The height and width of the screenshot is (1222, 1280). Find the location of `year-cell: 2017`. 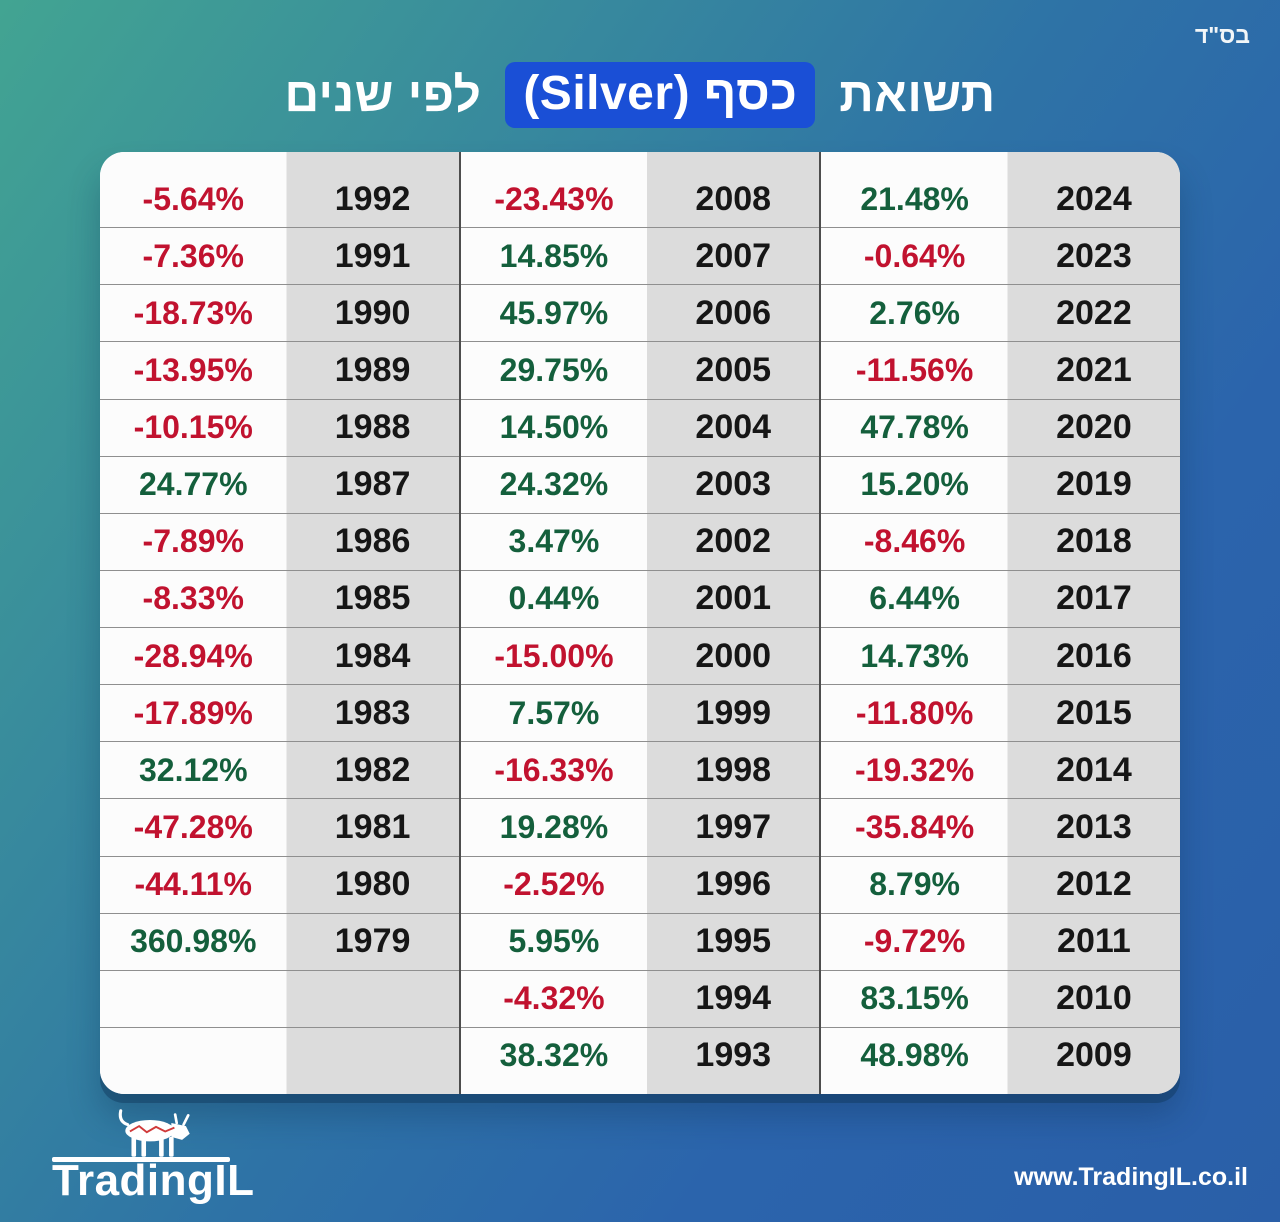

year-cell: 2017 is located at coordinates (1094, 598).